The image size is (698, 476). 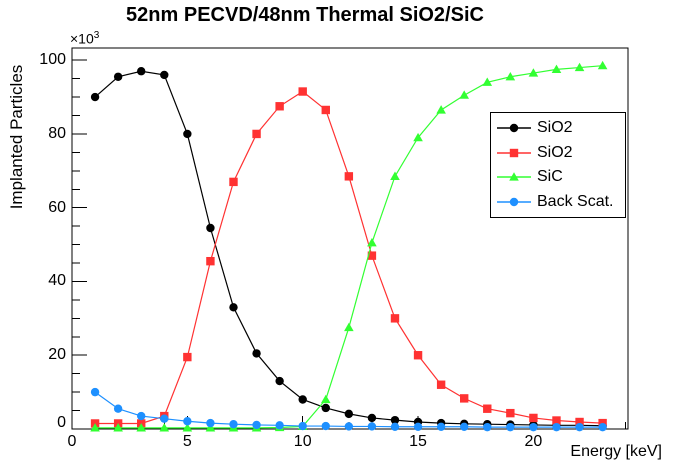 I want to click on y-axis-multiplier: ×10³, so click(x=84, y=38).